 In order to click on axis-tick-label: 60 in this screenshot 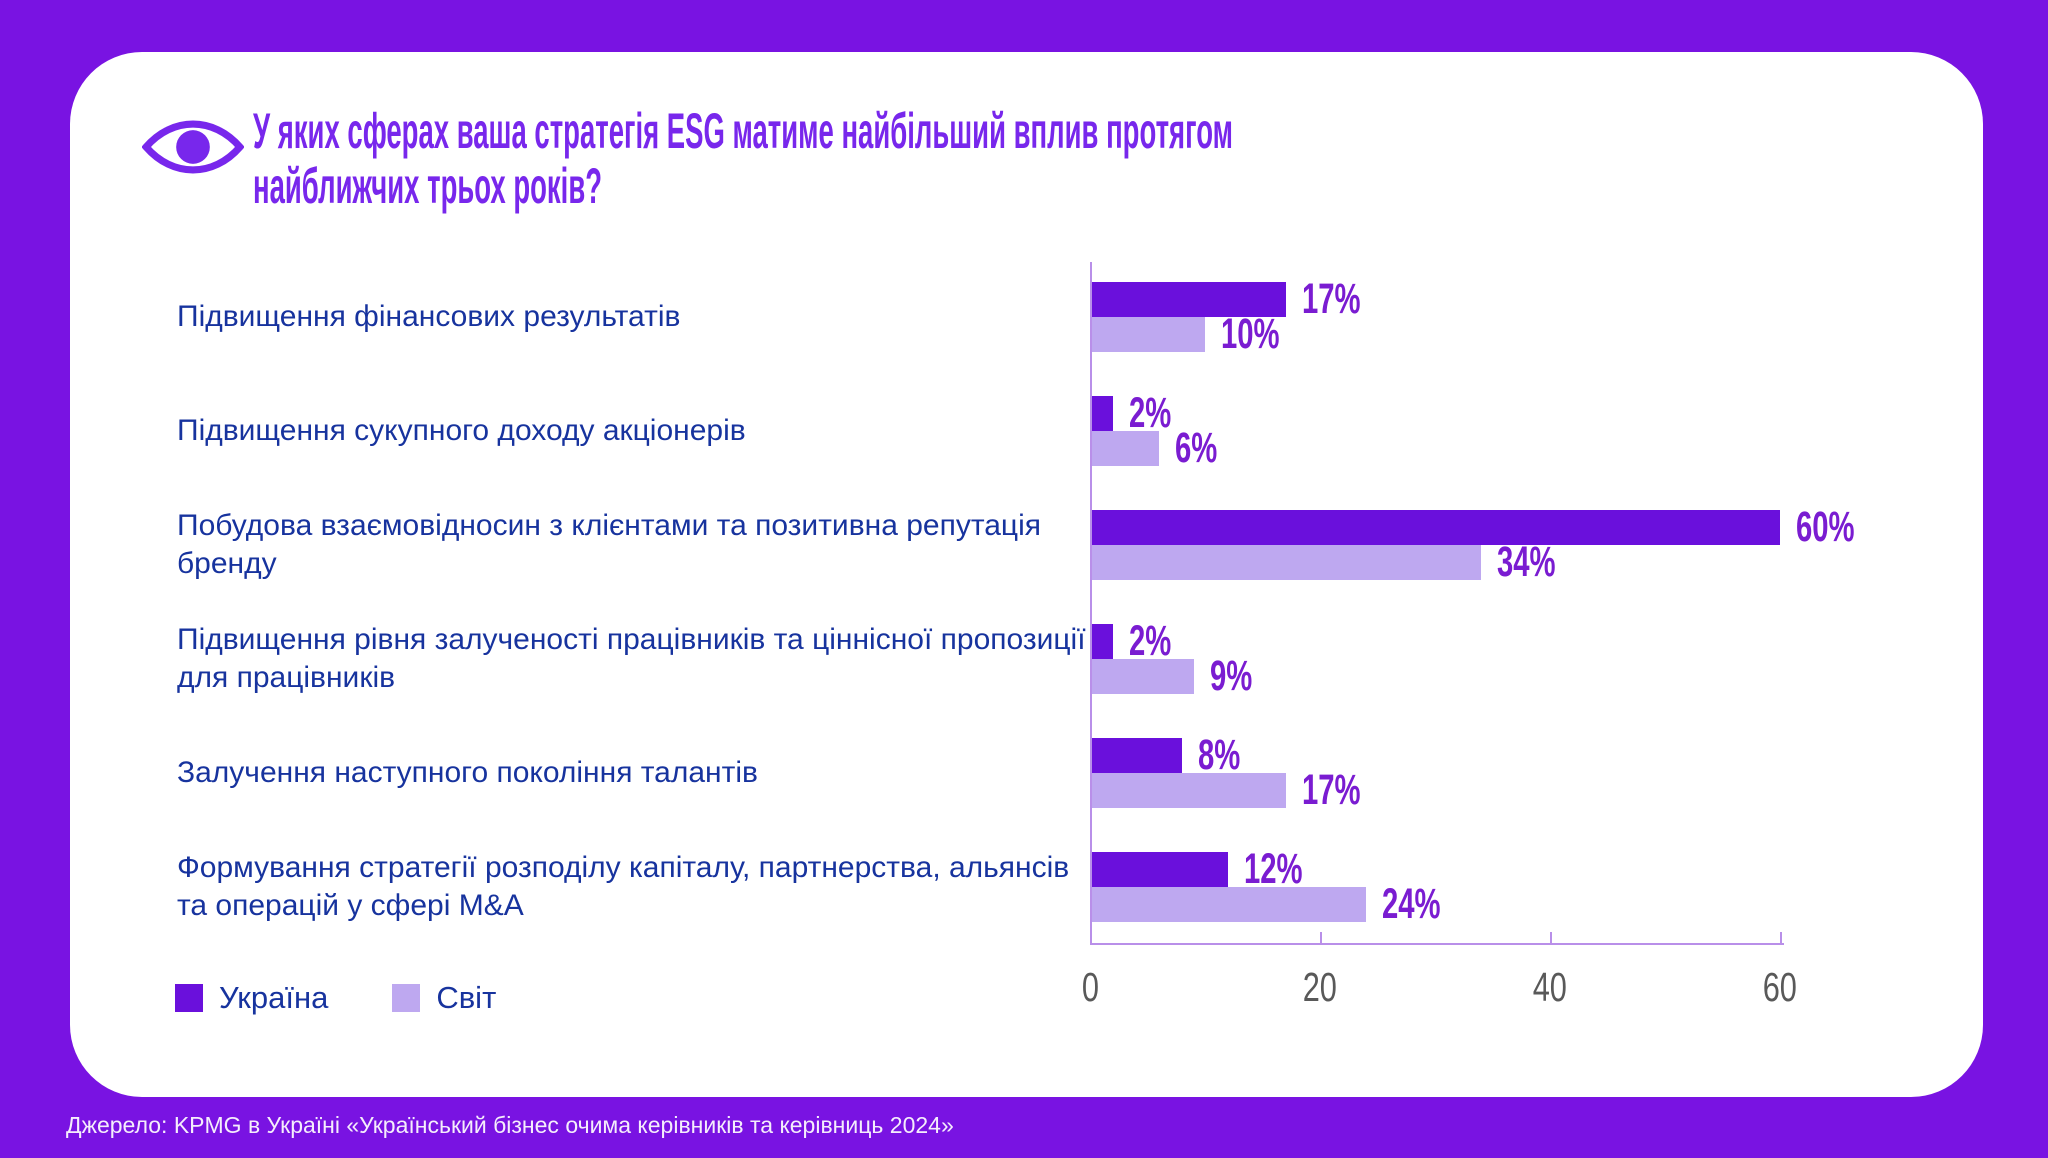, I will do `click(1780, 987)`.